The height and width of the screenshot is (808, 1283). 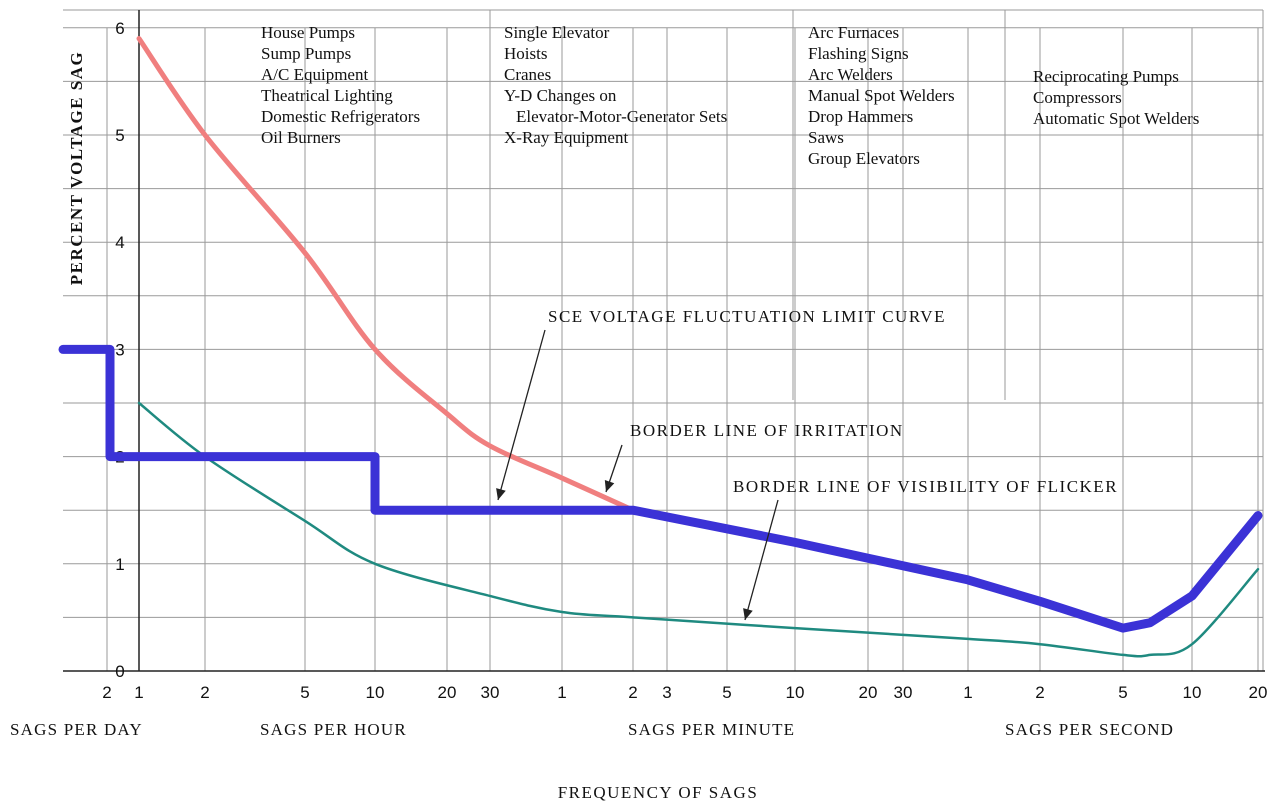 What do you see at coordinates (858, 53) in the screenshot?
I see `application-label: Flashing Signs` at bounding box center [858, 53].